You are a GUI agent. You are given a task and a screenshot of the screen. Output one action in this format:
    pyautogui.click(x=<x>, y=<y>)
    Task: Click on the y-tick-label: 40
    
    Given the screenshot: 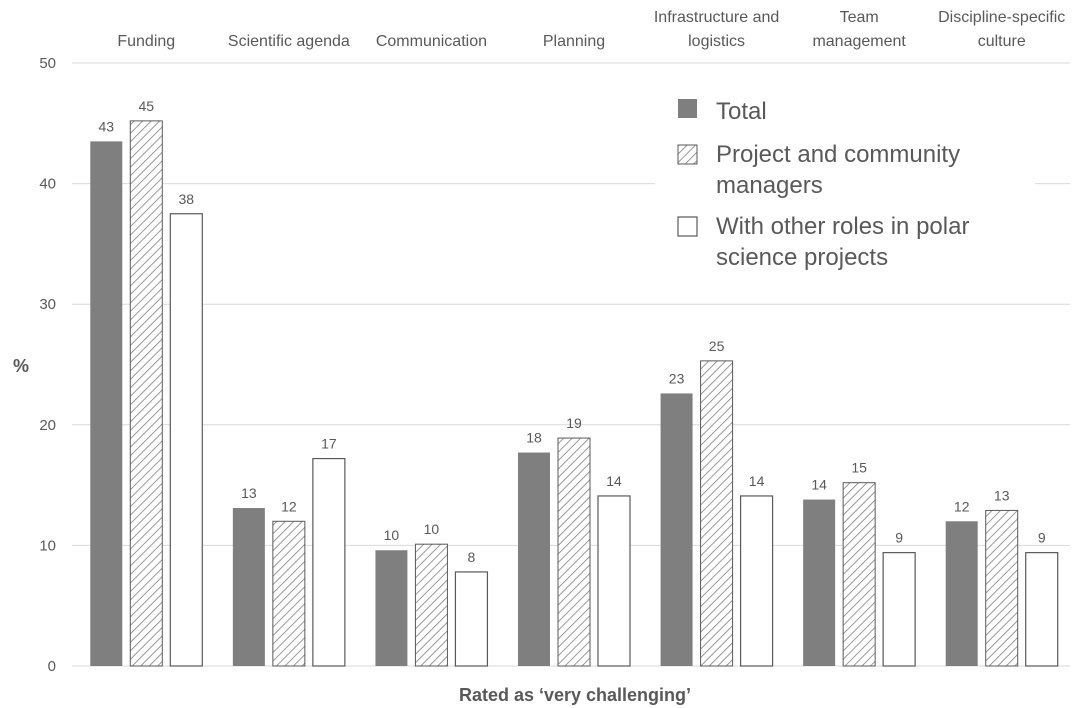 What is the action you would take?
    pyautogui.click(x=47, y=184)
    